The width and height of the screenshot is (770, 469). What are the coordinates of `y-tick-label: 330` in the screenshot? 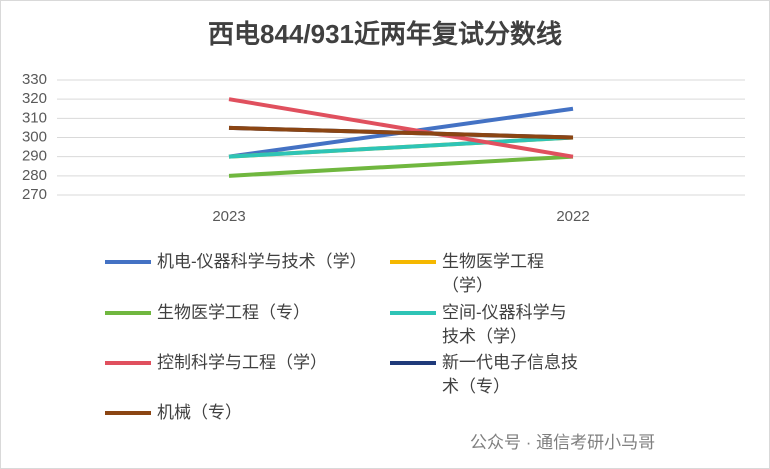 It's located at (34, 79).